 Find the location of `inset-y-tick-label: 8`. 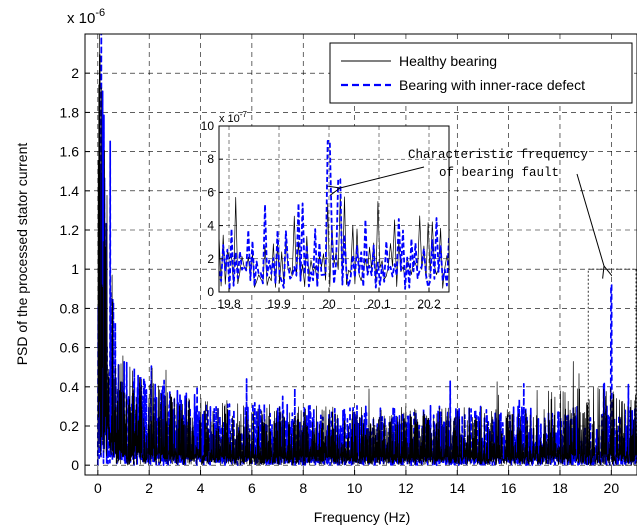

inset-y-tick-label: 8 is located at coordinates (210, 159).